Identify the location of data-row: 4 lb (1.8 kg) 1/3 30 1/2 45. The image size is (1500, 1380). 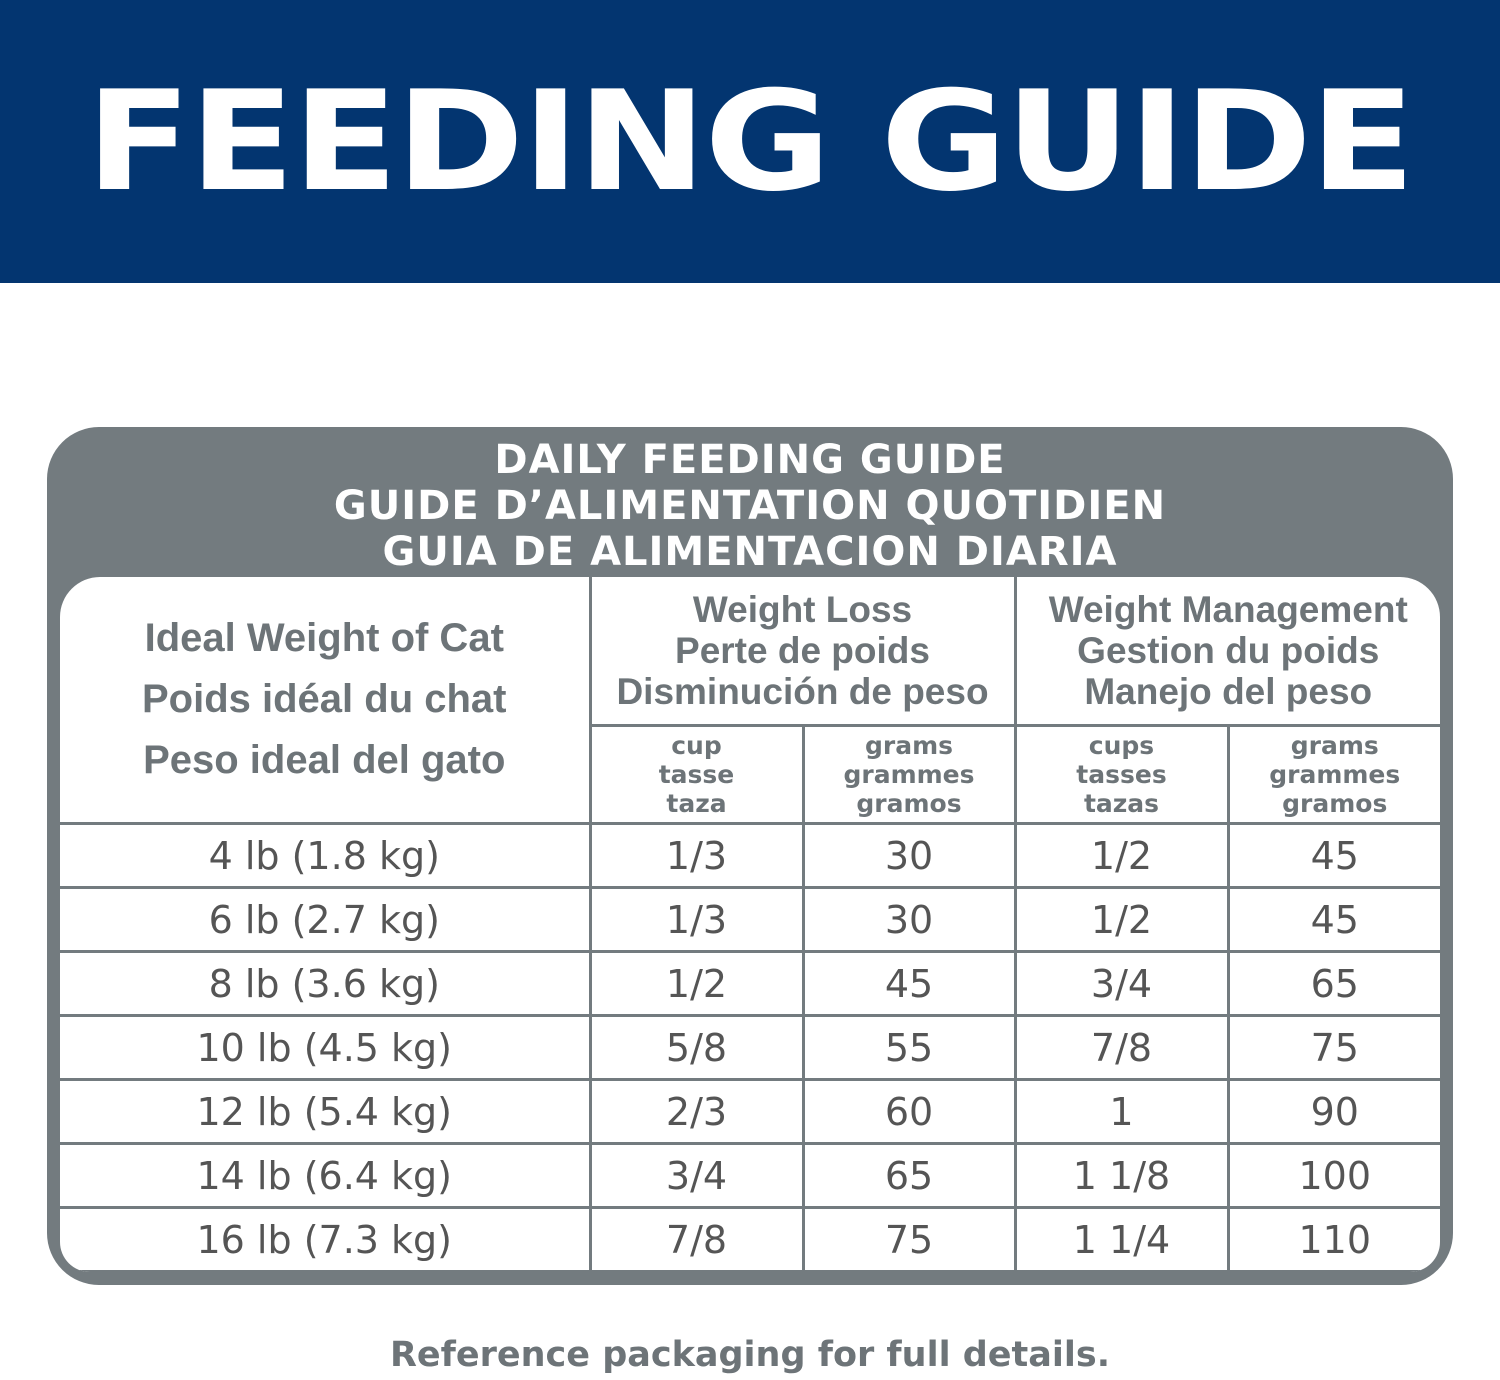
(750, 855).